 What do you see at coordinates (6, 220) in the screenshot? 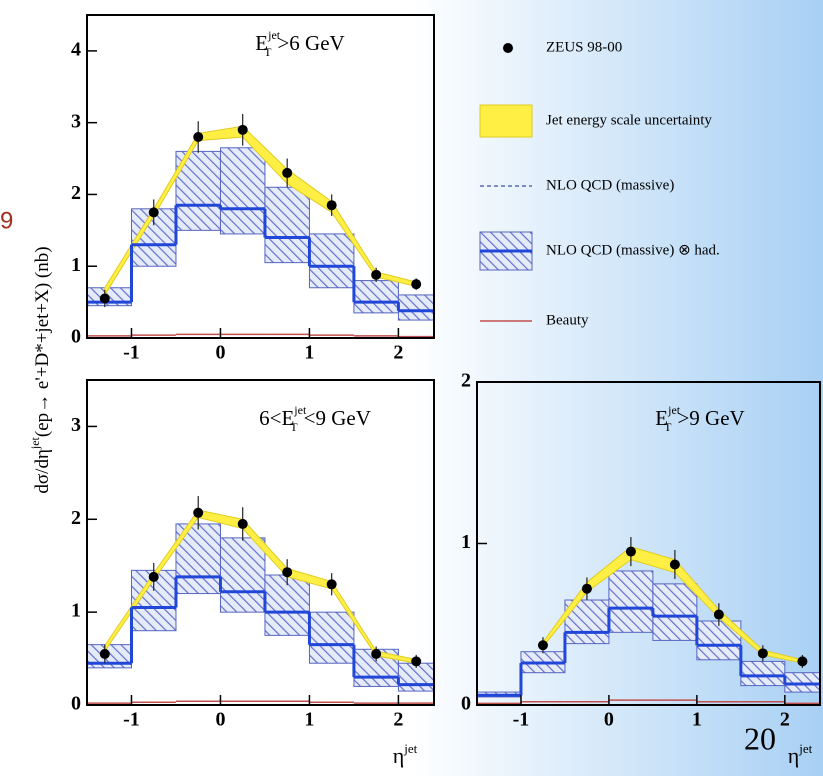
I see `side-text: 9` at bounding box center [6, 220].